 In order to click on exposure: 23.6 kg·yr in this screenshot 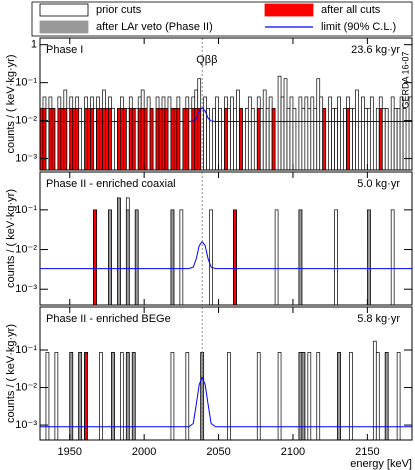, I will do `click(375, 50)`.